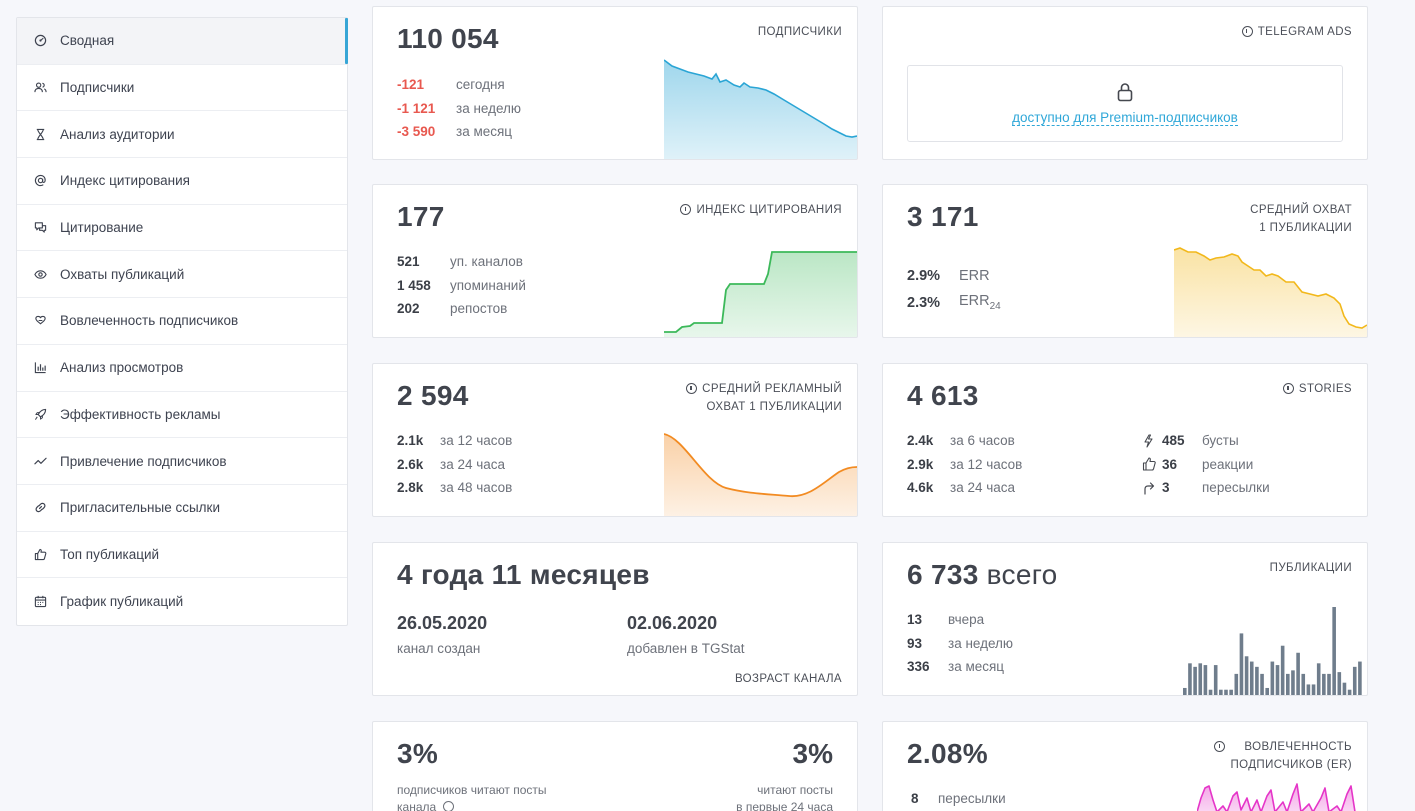 This screenshot has width=1415, height=811. Describe the element at coordinates (1291, 765) in the screenshot. I see `engagement-tag-line2: ПОДПИСЧИКОВ (ER)` at that location.